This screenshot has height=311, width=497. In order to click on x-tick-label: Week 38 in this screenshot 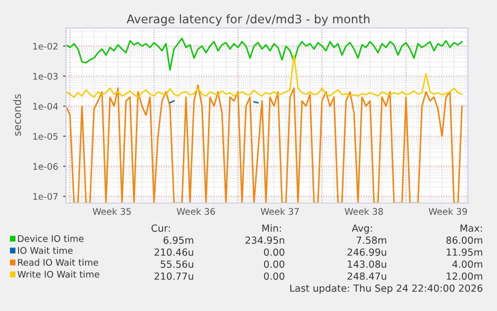, I will do `click(363, 211)`.